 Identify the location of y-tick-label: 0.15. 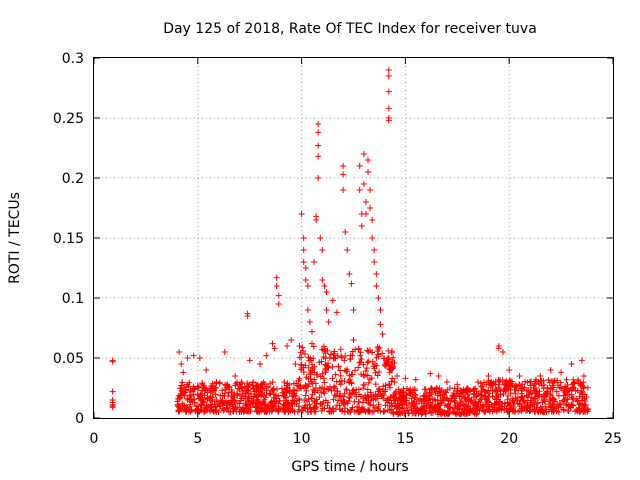
(68, 239).